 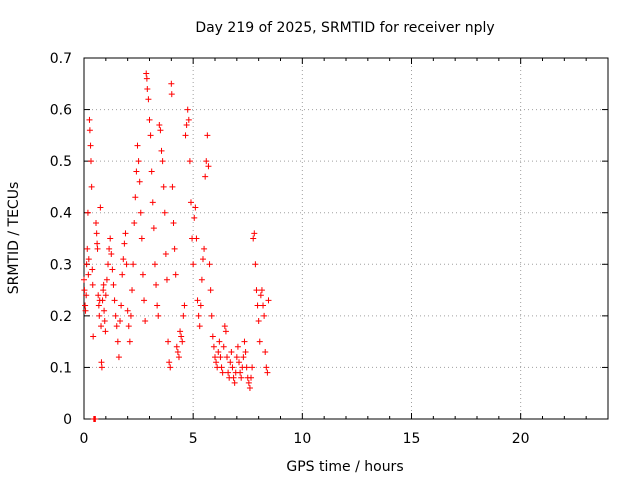 What do you see at coordinates (61, 111) in the screenshot?
I see `y-tick-label: 0.6` at bounding box center [61, 111].